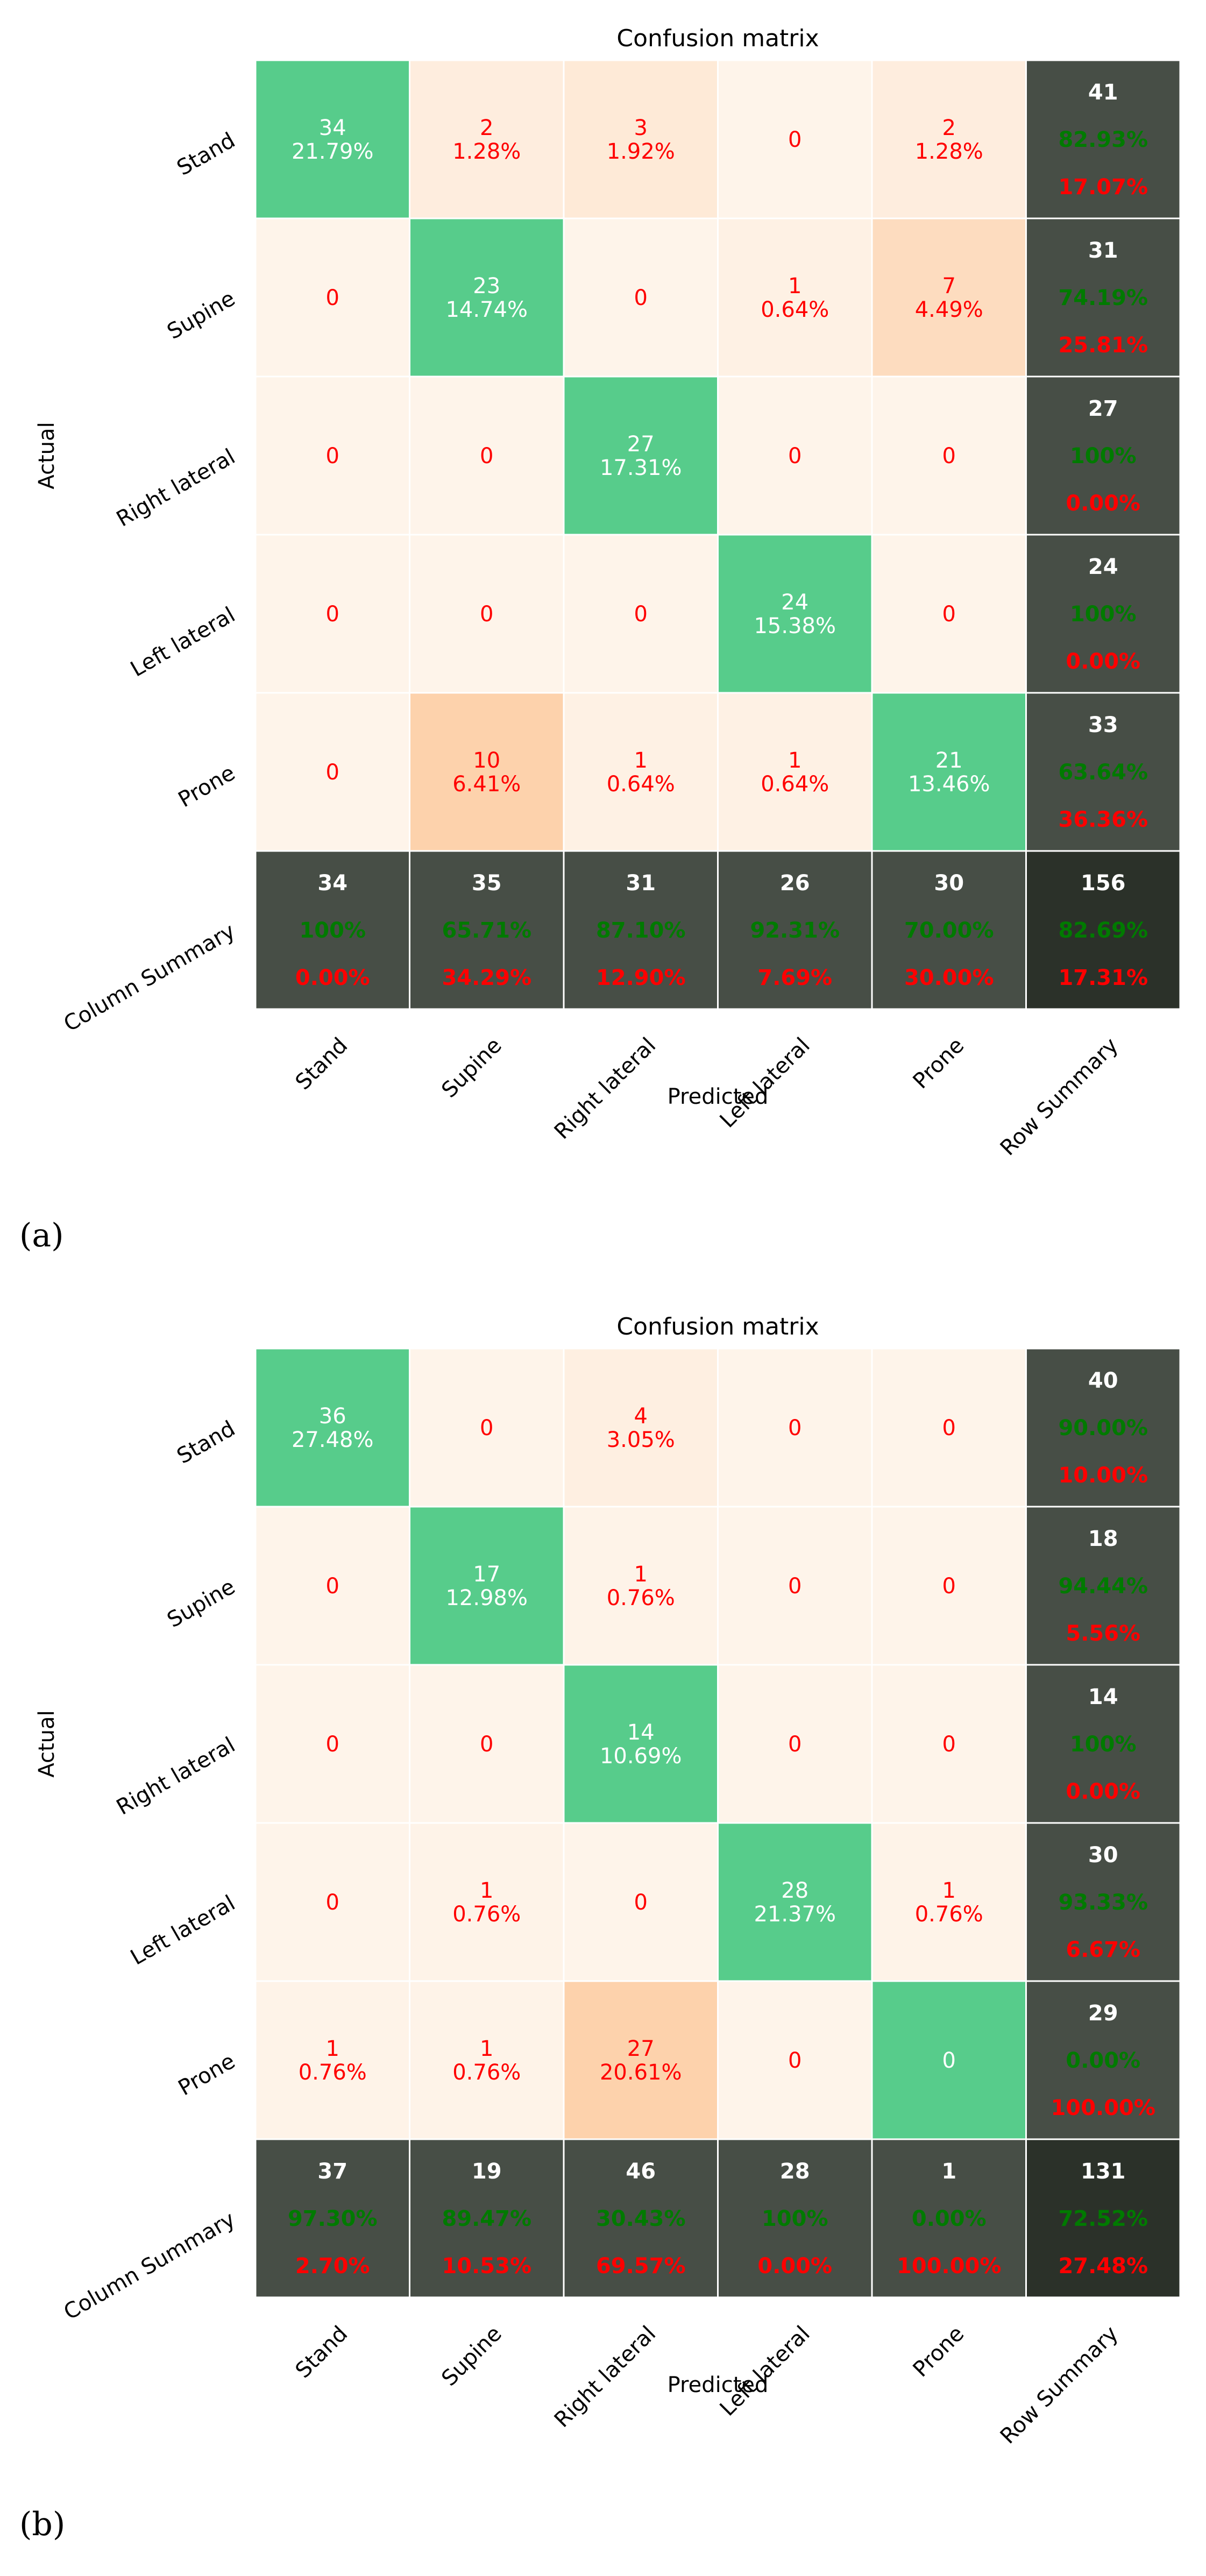  I want to click on summary-total: 14, so click(1103, 1697).